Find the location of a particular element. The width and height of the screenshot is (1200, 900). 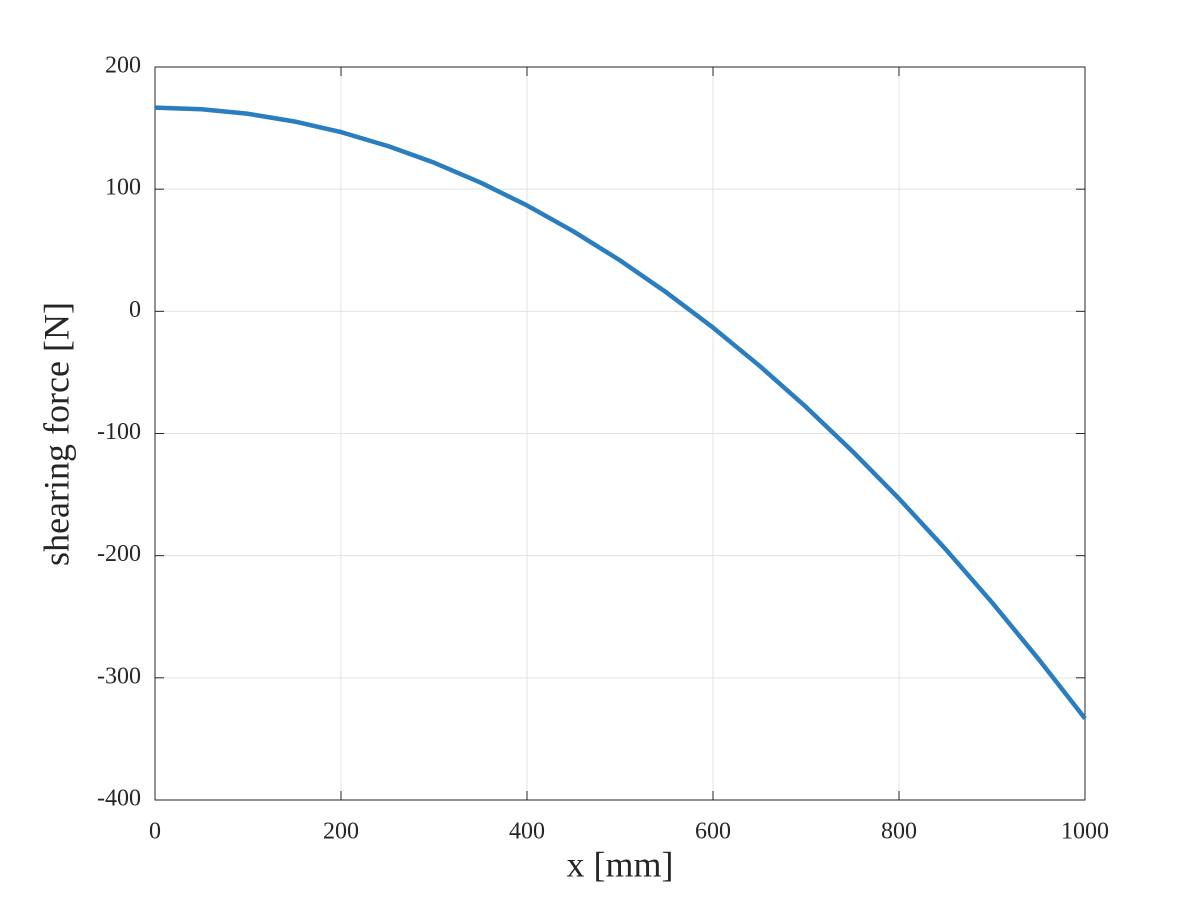

y-tick-label: -200 is located at coordinates (119, 554).